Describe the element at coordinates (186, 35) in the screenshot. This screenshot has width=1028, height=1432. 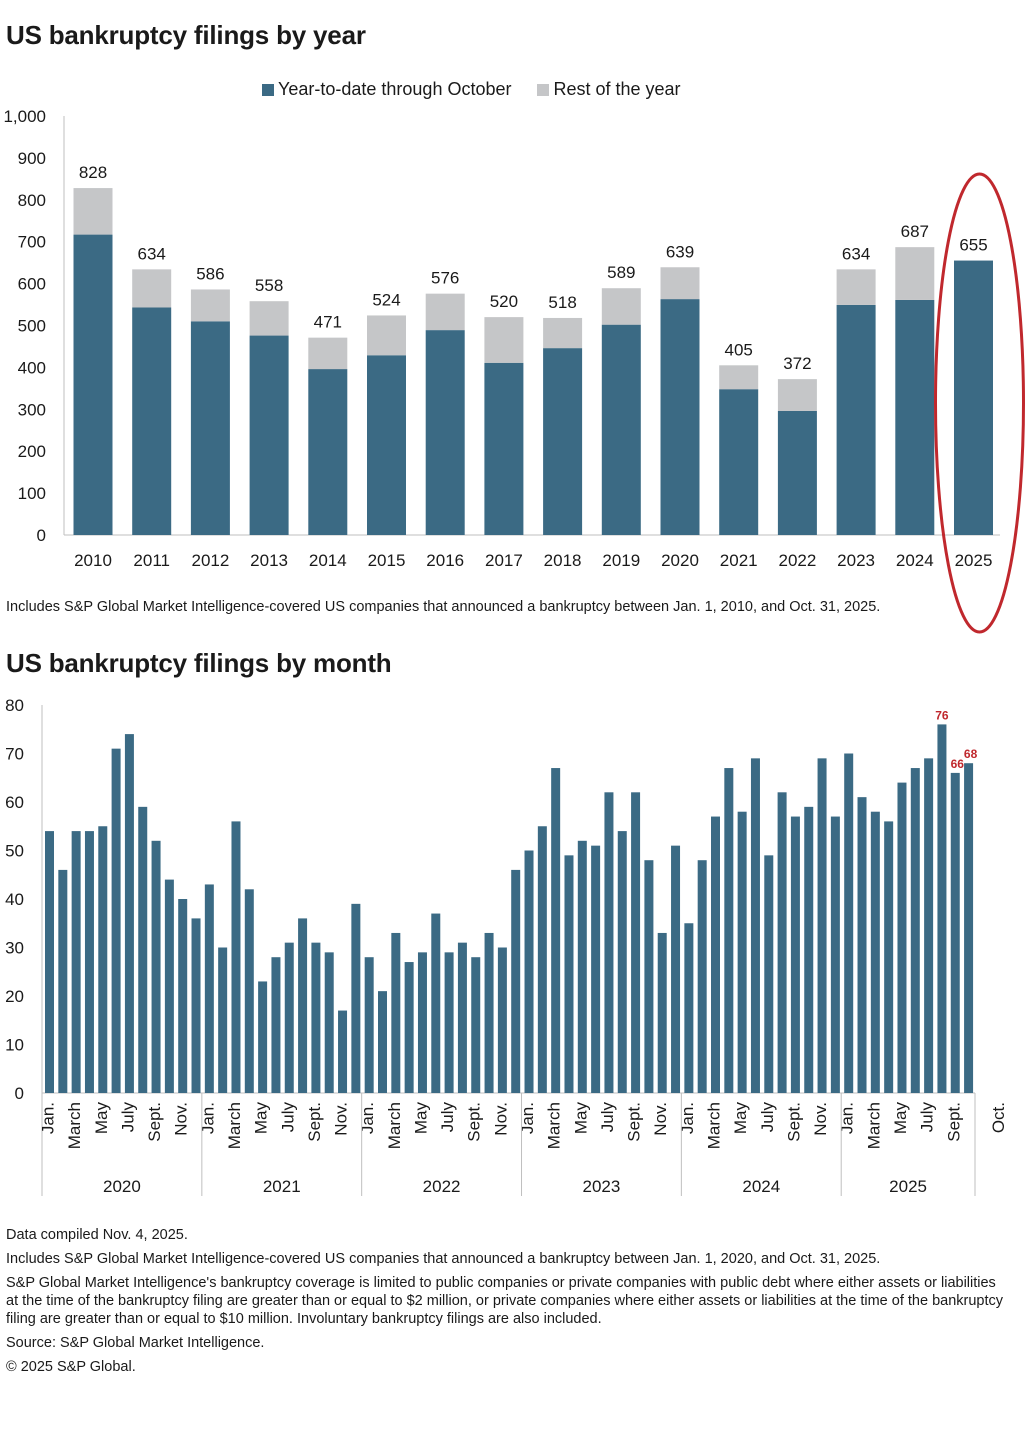
I see `chart-title-yearly: US bankruptcy filings by year` at that location.